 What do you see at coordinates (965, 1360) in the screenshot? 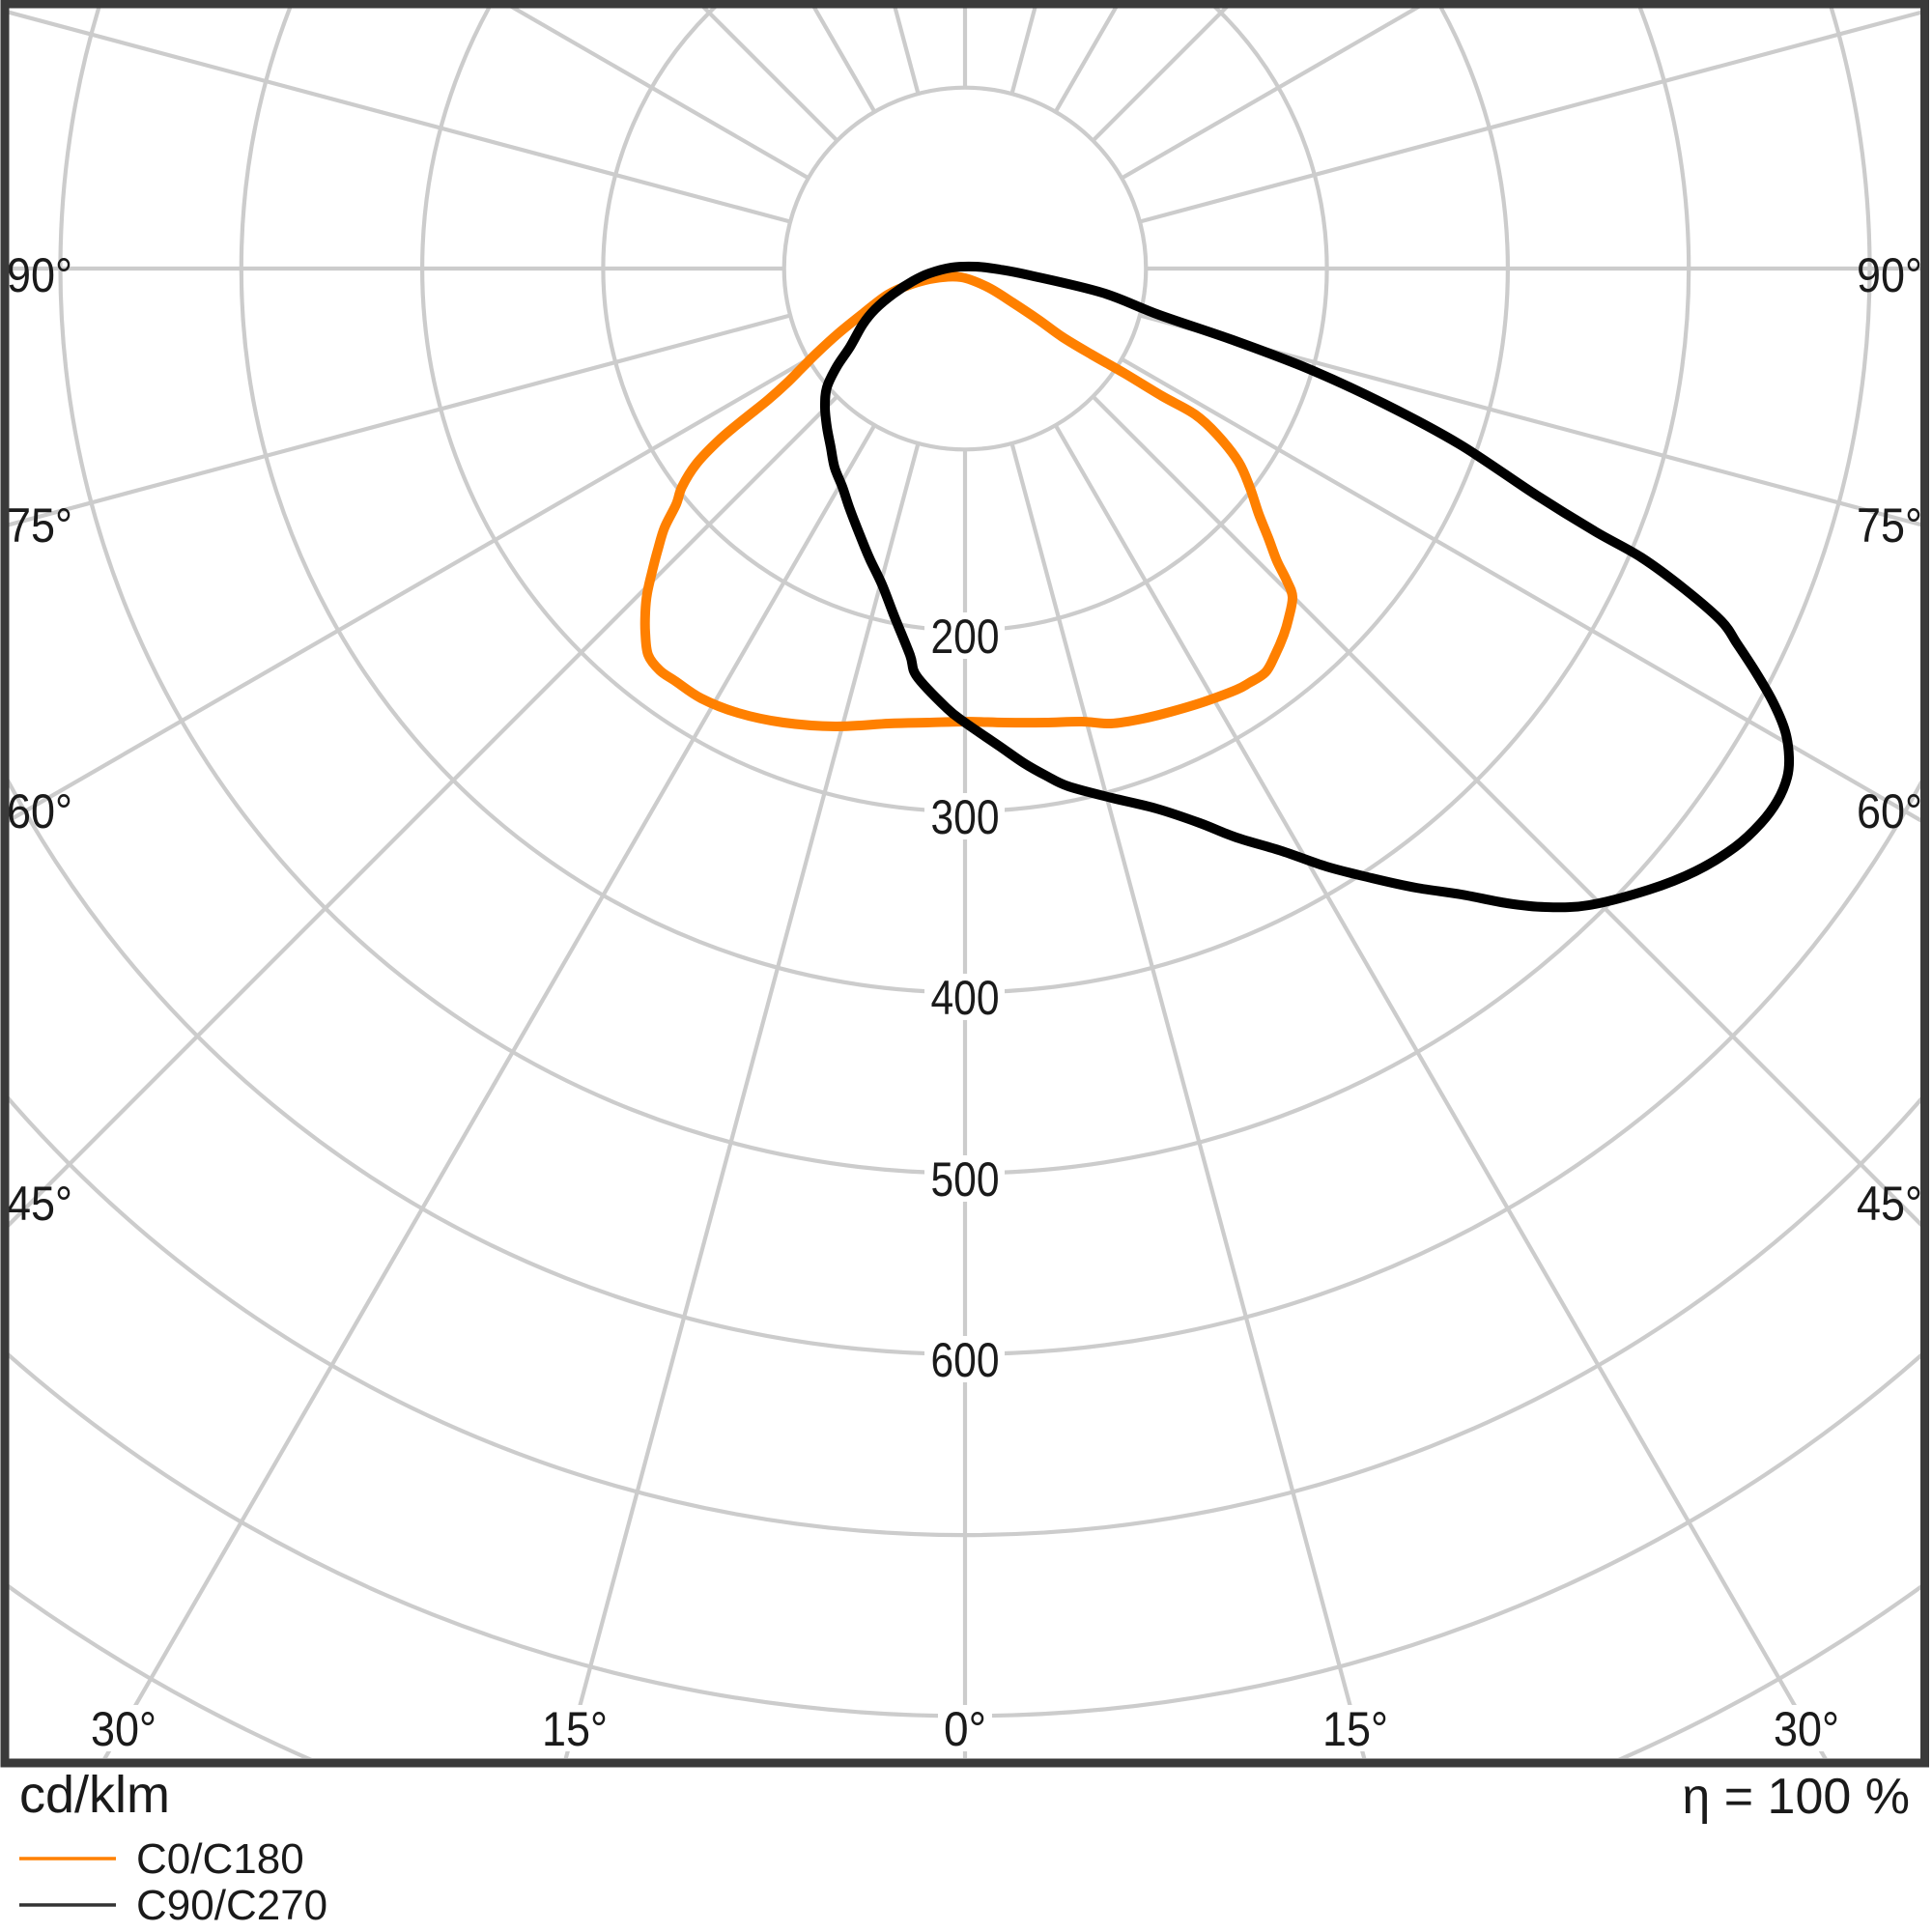
I see `svg-text: 600` at bounding box center [965, 1360].